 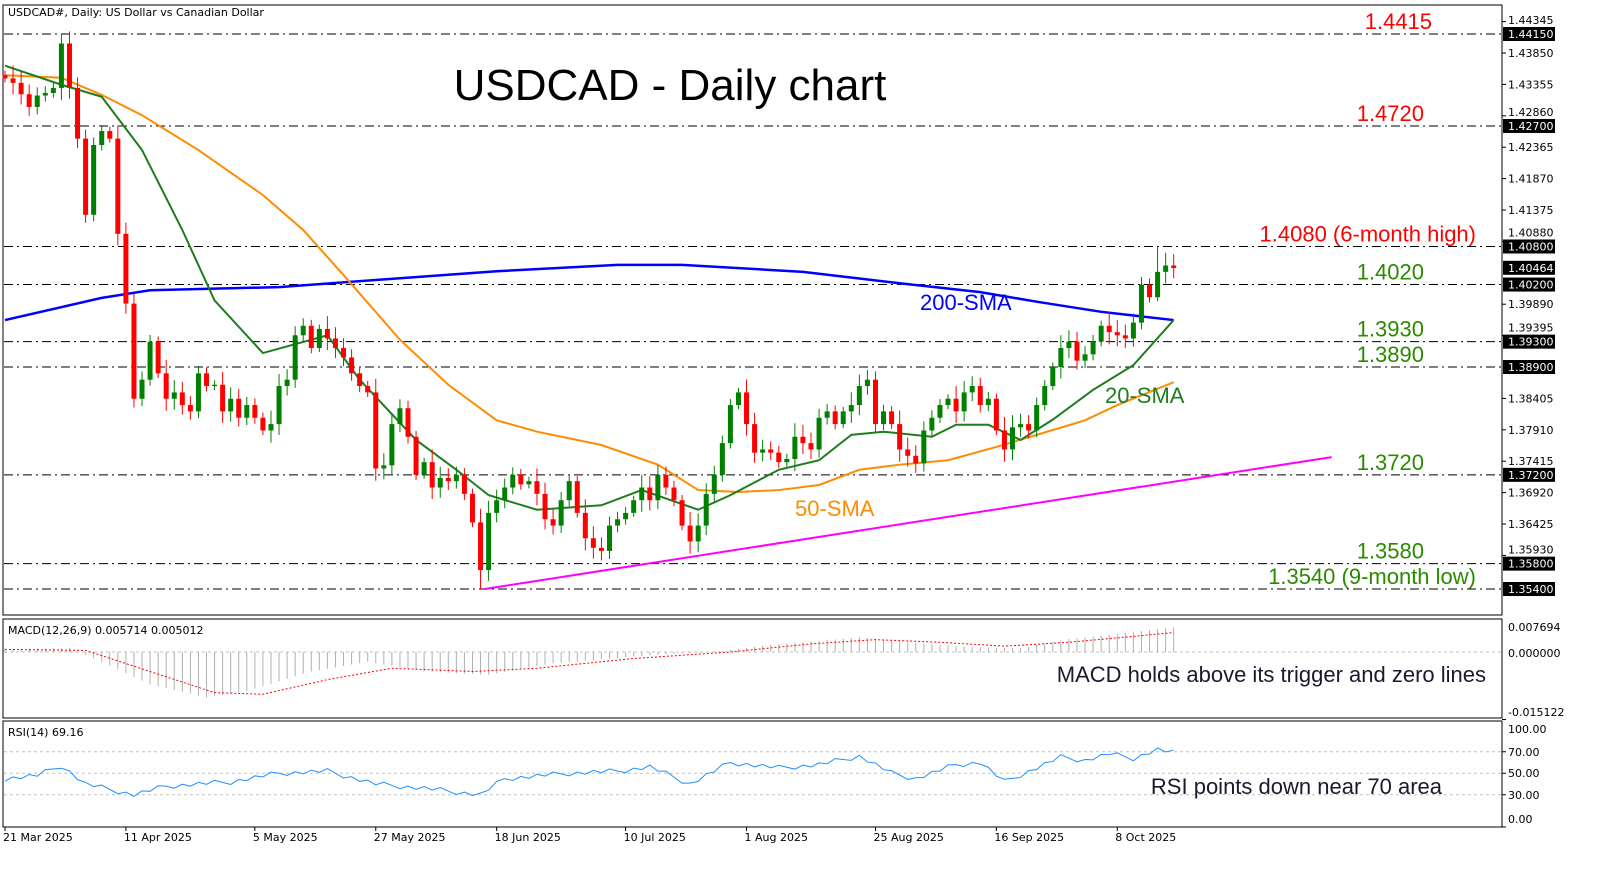 What do you see at coordinates (1531, 328) in the screenshot?
I see `y-tick-label: 1.39395` at bounding box center [1531, 328].